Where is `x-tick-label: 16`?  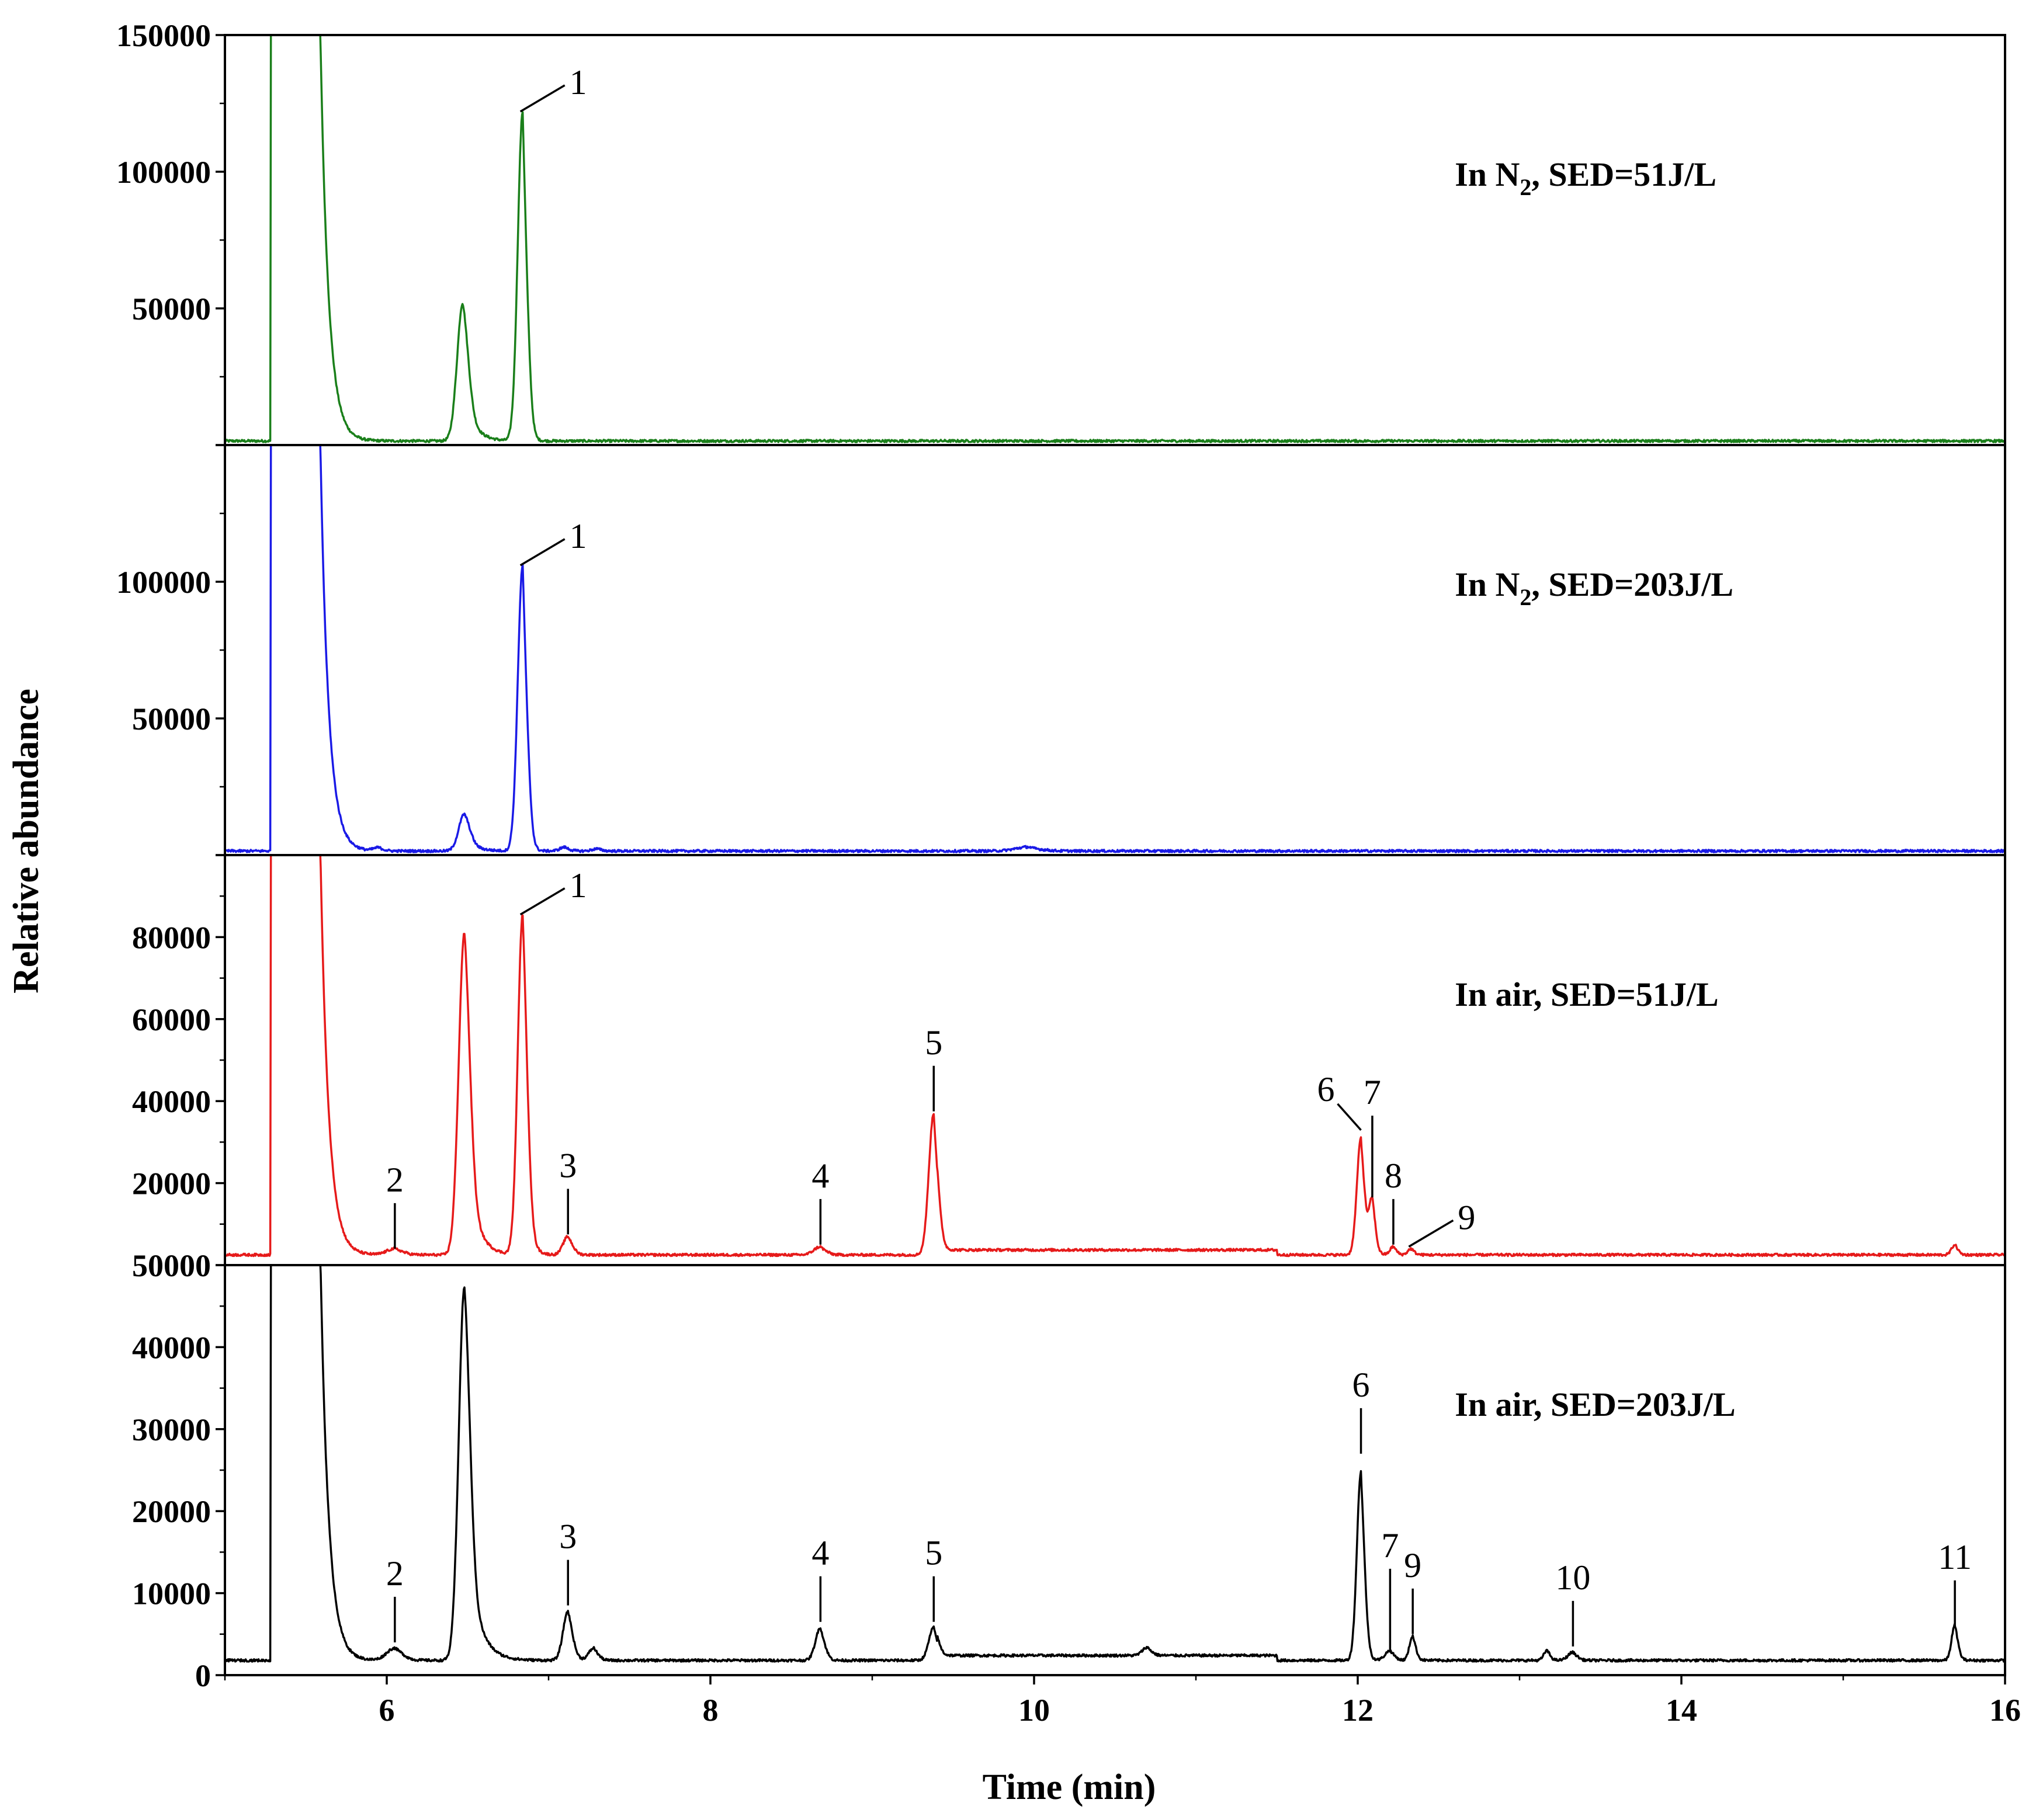 x-tick-label: 16 is located at coordinates (2005, 1710).